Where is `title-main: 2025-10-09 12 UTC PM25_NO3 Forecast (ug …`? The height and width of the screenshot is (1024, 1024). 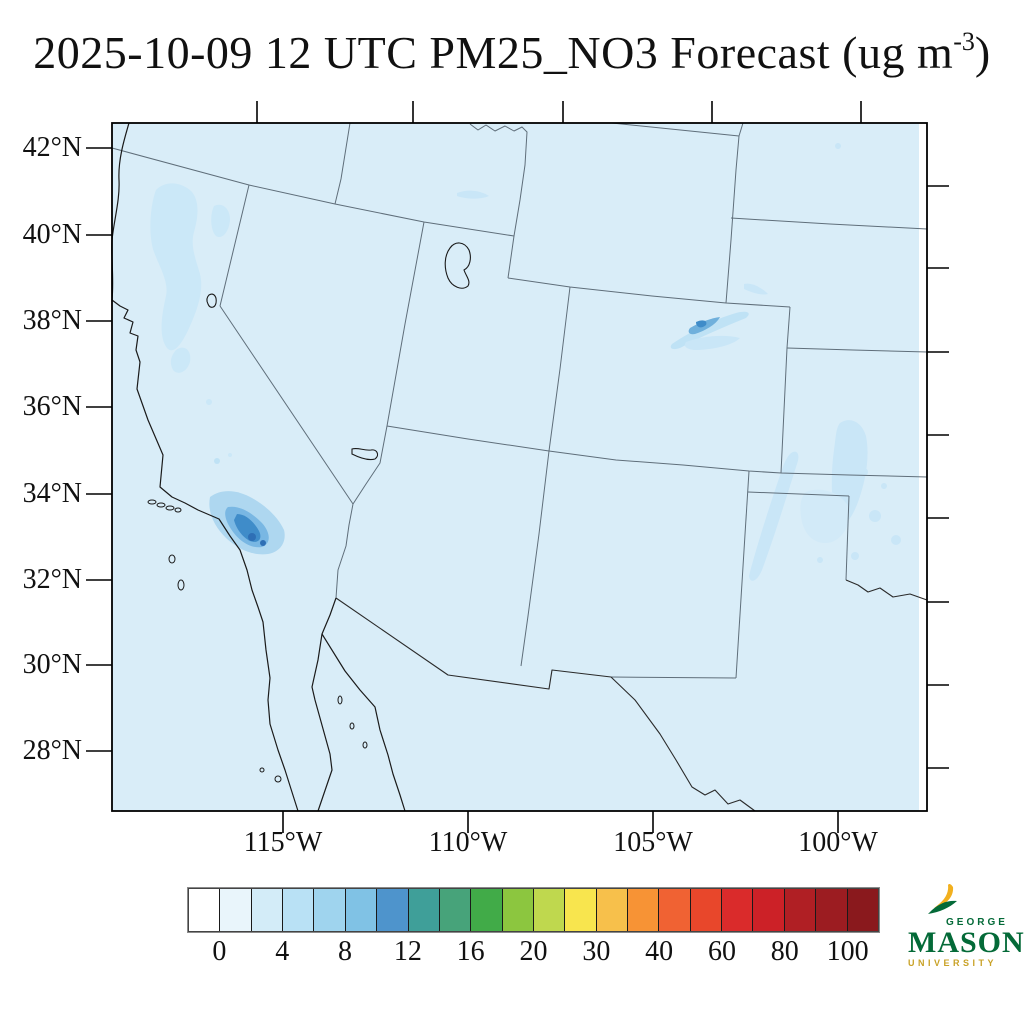
title-main: 2025-10-09 12 UTC PM25_NO3 Forecast (ug … is located at coordinates (493, 52).